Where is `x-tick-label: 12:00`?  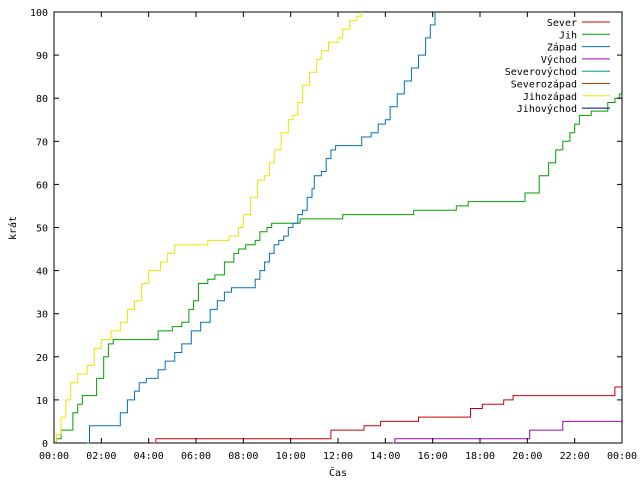 x-tick-label: 12:00 is located at coordinates (338, 456).